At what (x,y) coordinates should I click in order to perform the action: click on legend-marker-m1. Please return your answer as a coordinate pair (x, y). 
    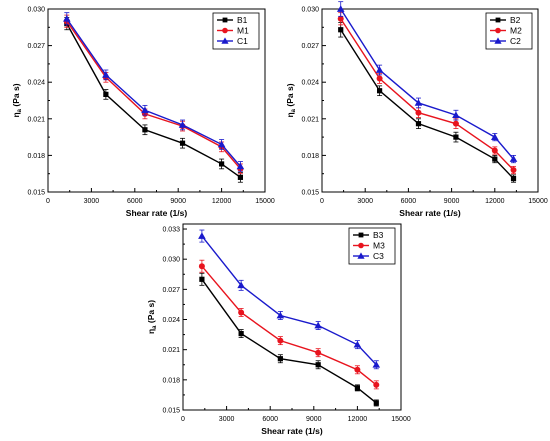
    Looking at the image, I should click on (225, 30).